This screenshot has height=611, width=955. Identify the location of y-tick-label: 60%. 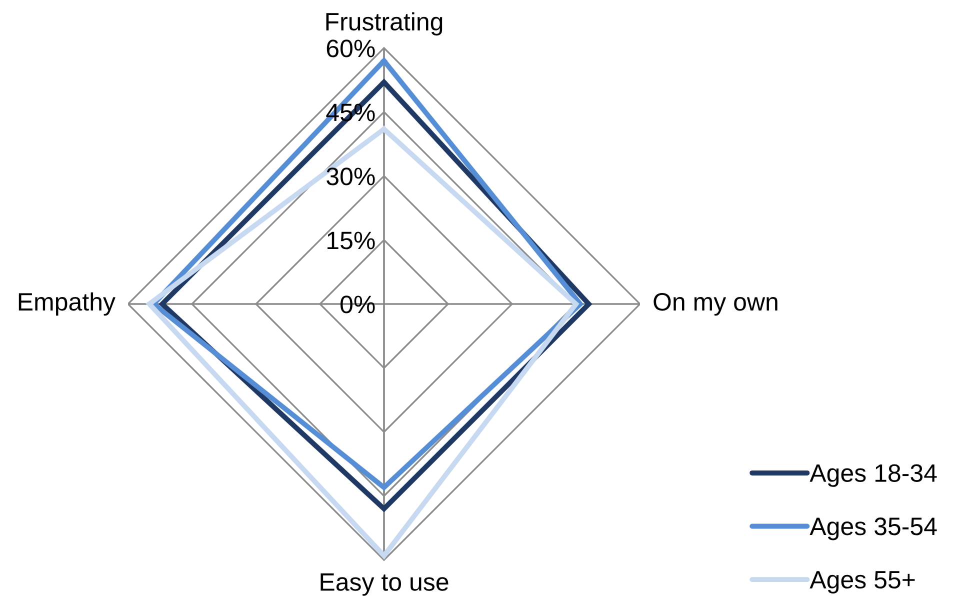
(350, 49).